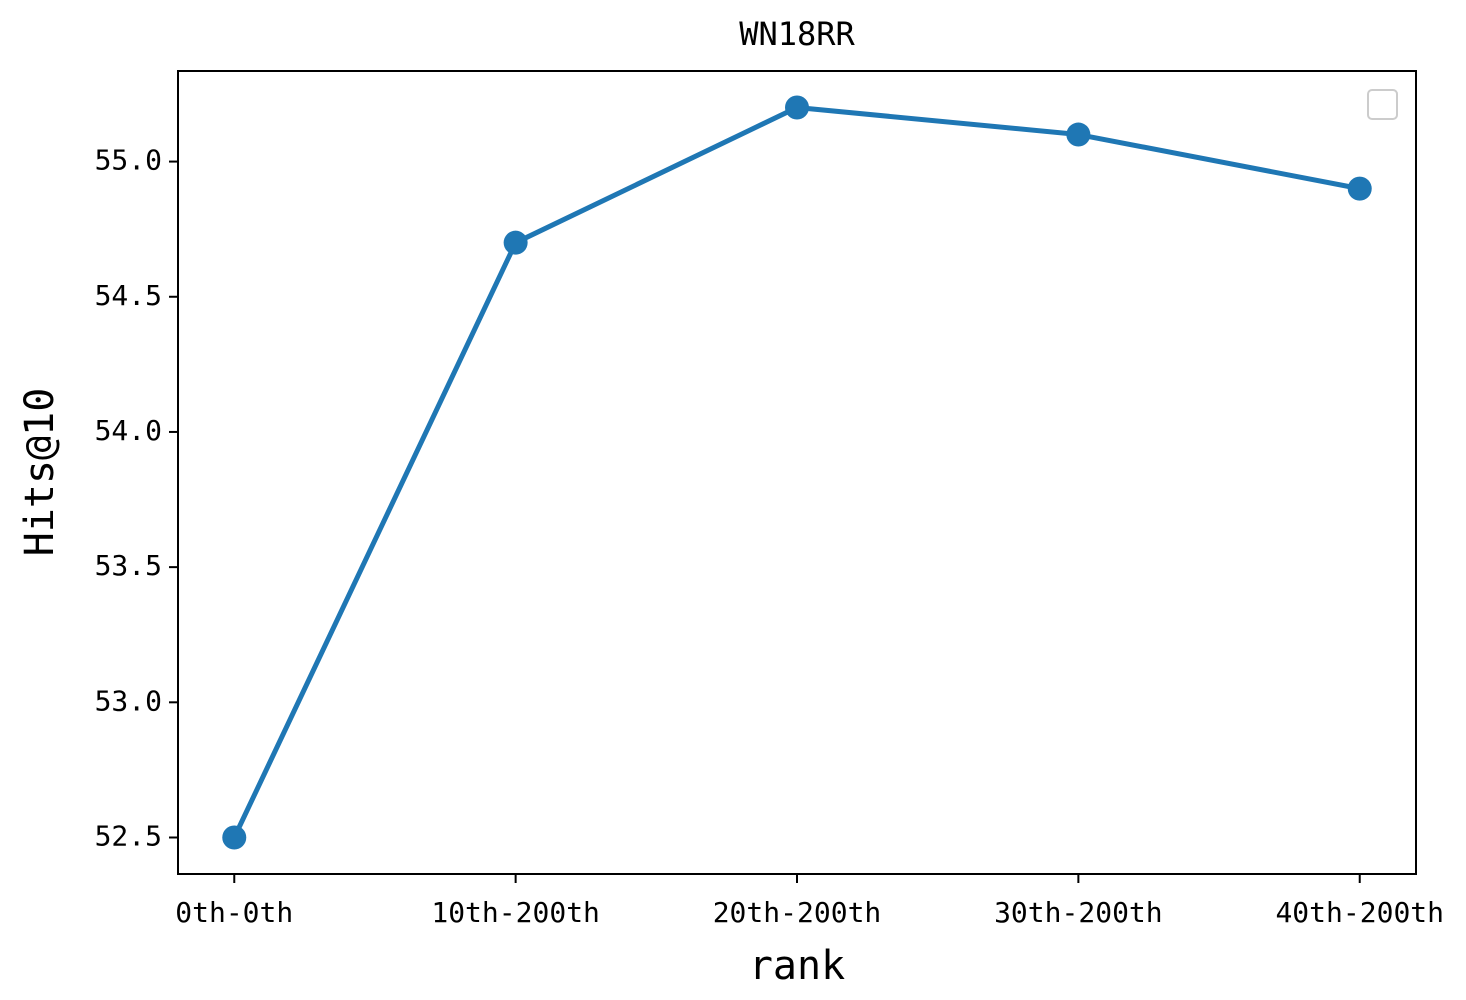 This screenshot has width=1466, height=1000. What do you see at coordinates (1382, 104) in the screenshot?
I see `legend` at bounding box center [1382, 104].